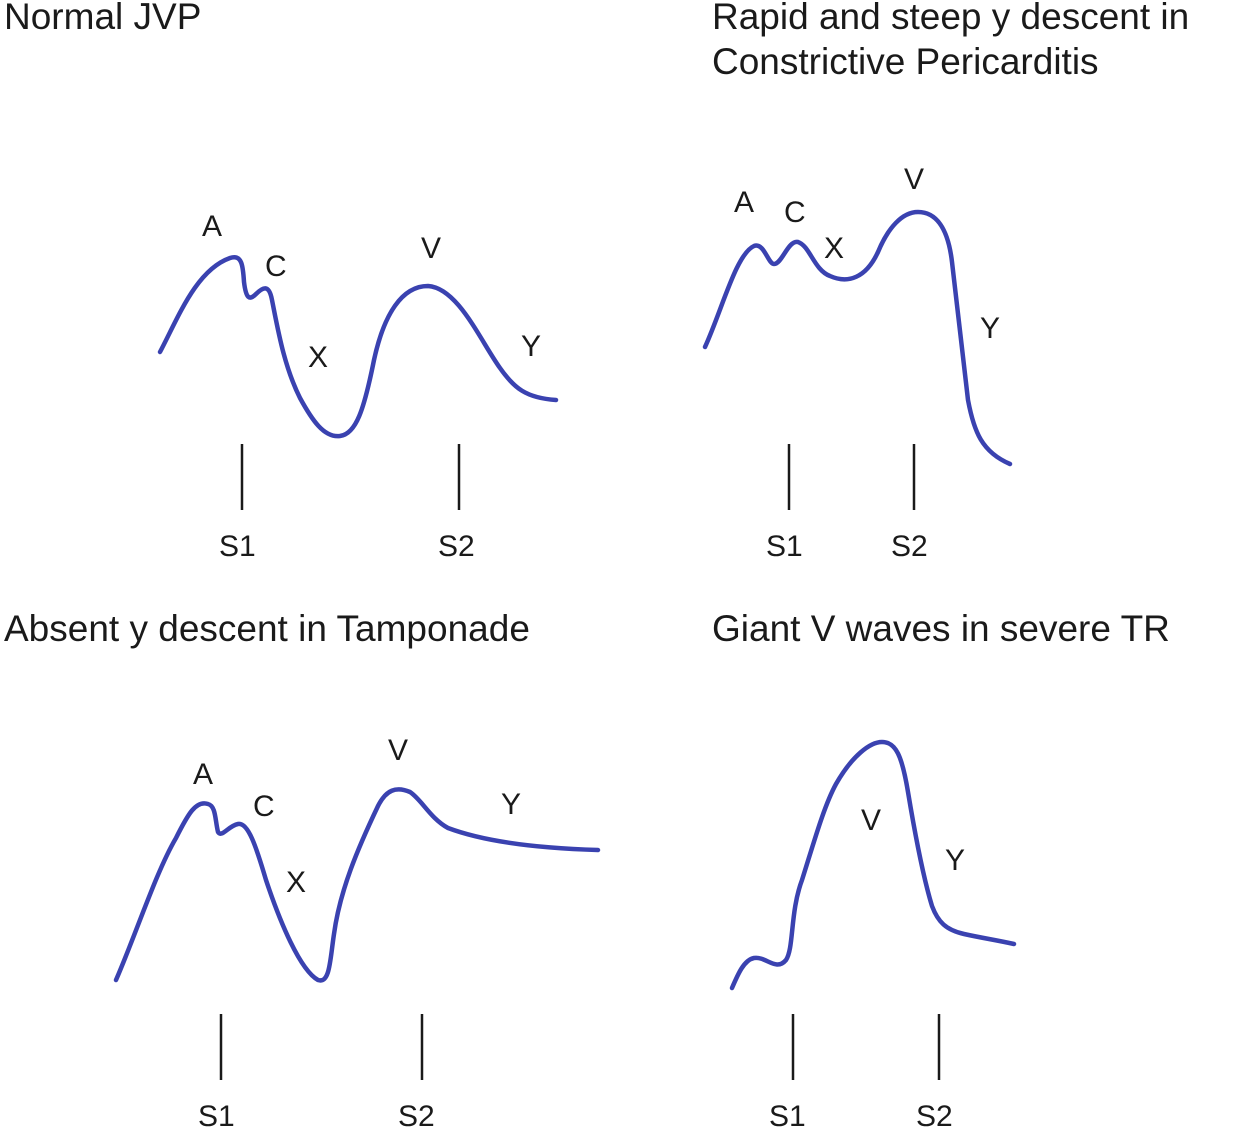 Image resolution: width=1252 pixels, height=1129 pixels. What do you see at coordinates (267, 628) in the screenshot?
I see `panel-title: Absent y descent in Tamponade` at bounding box center [267, 628].